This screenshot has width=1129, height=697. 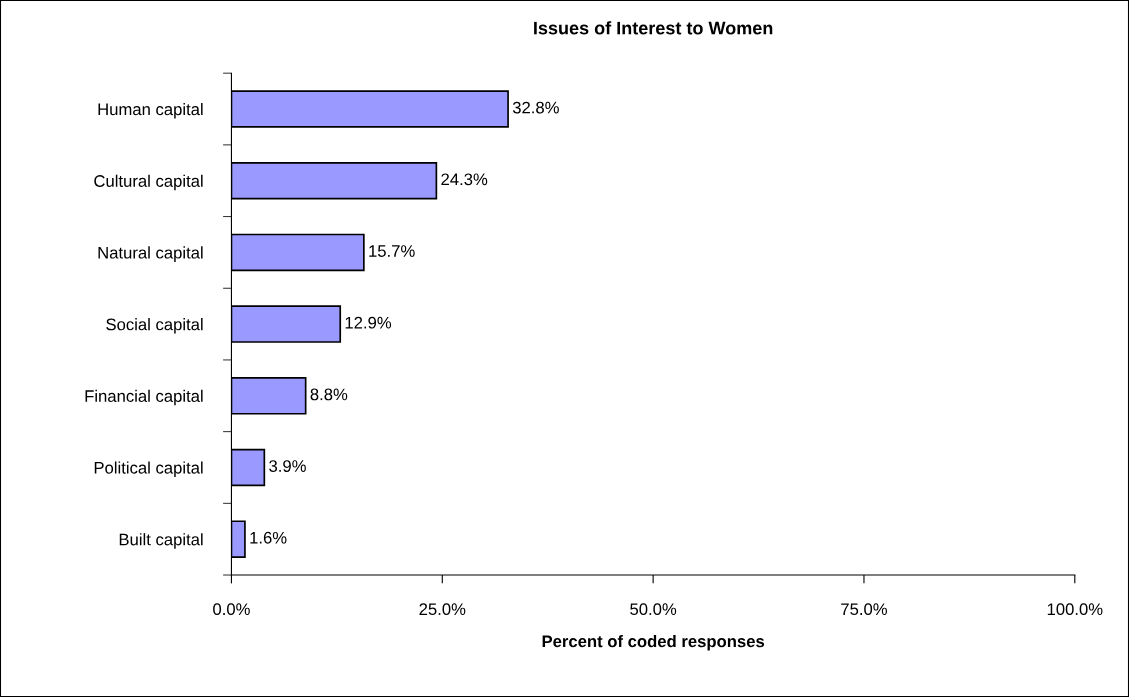 What do you see at coordinates (150, 254) in the screenshot?
I see `y-tick-label: Natural capital` at bounding box center [150, 254].